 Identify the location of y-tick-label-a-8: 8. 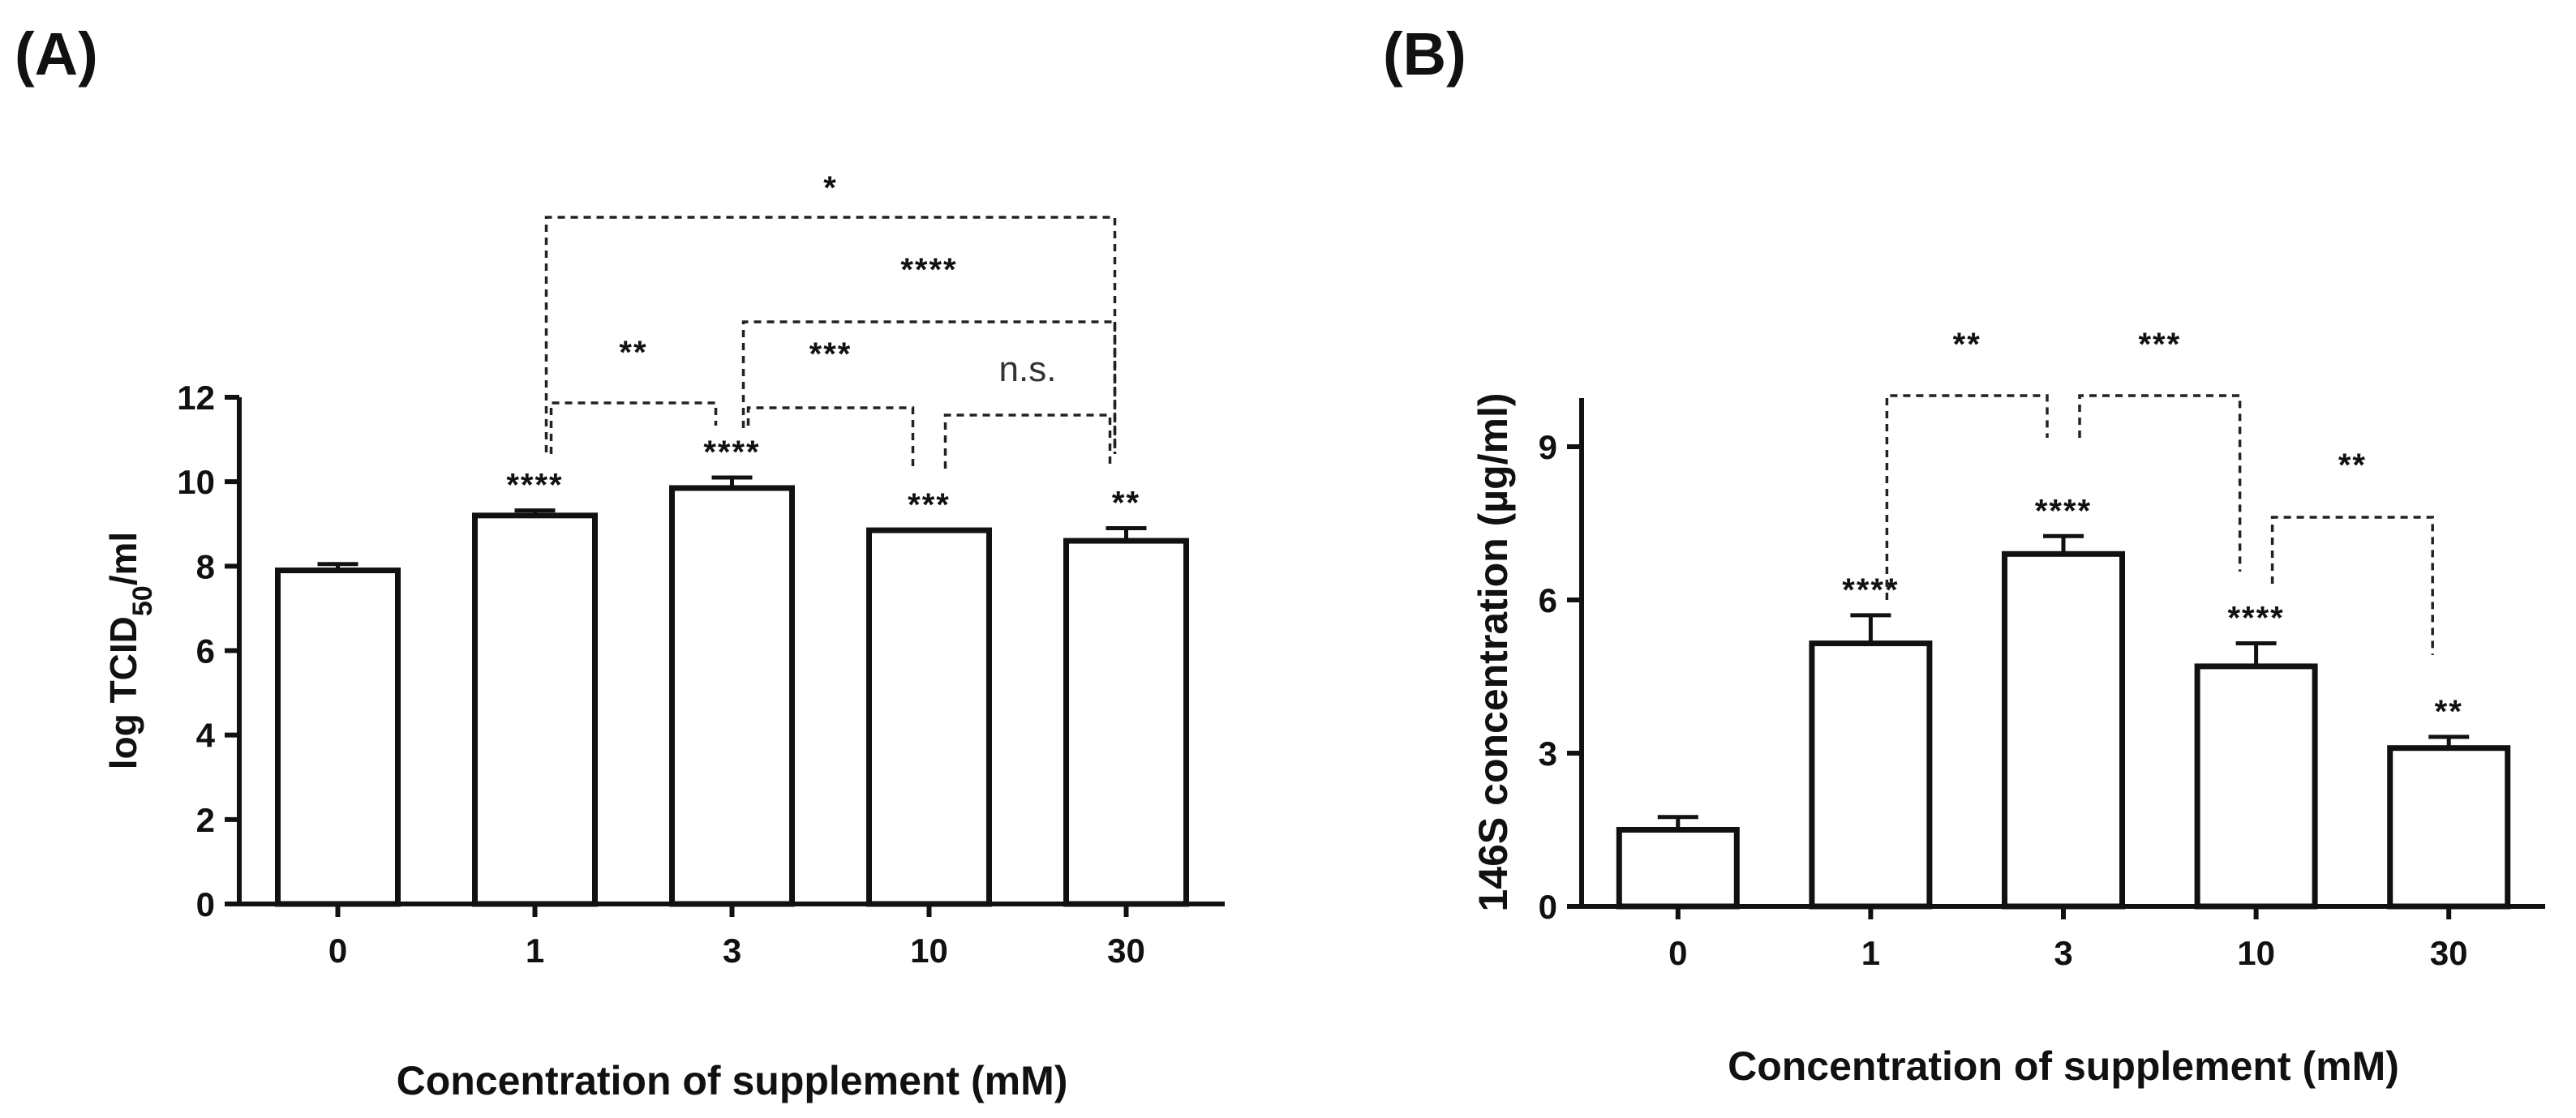
(205, 566).